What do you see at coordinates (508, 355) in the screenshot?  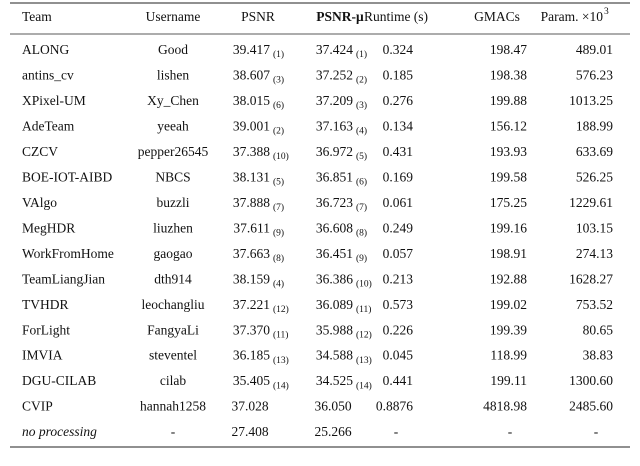 I see `gmacs: 118.99` at bounding box center [508, 355].